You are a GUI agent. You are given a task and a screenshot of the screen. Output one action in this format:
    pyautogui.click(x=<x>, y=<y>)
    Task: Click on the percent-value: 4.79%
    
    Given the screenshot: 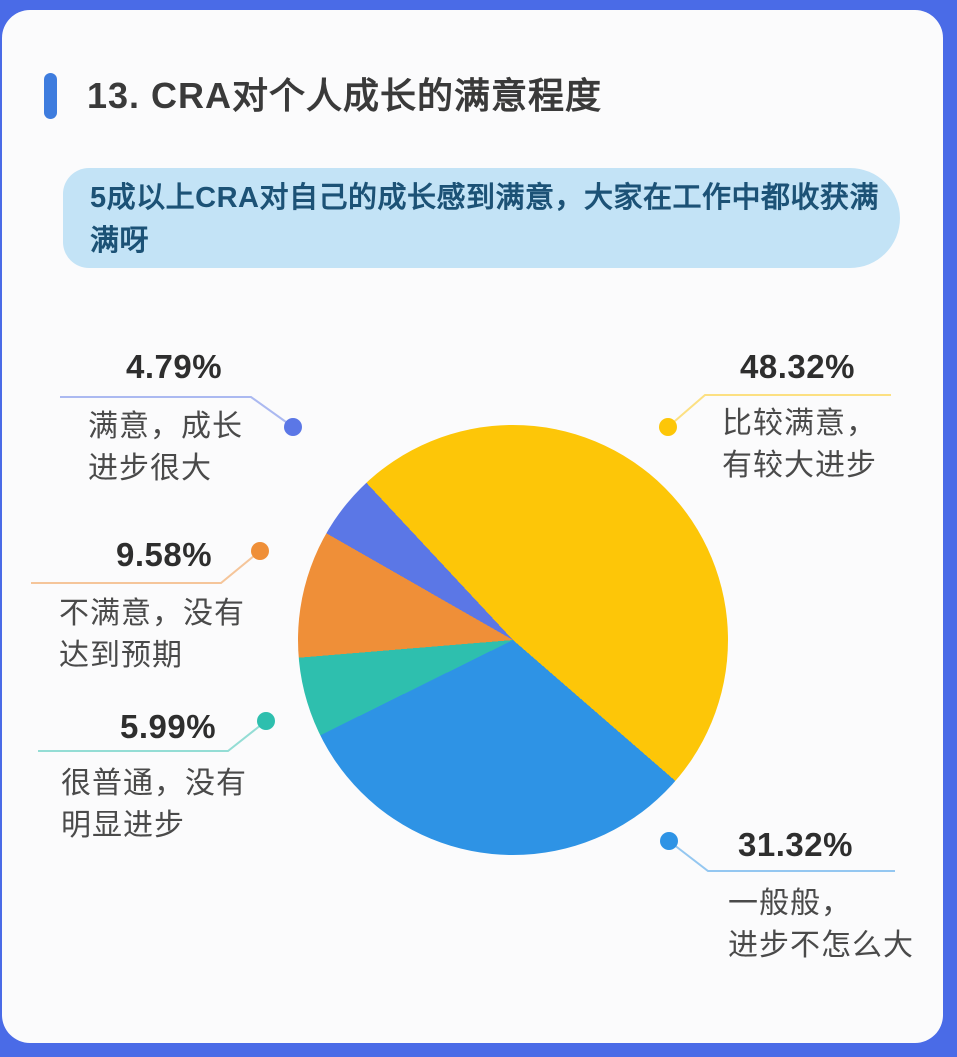 What is the action you would take?
    pyautogui.click(x=174, y=366)
    